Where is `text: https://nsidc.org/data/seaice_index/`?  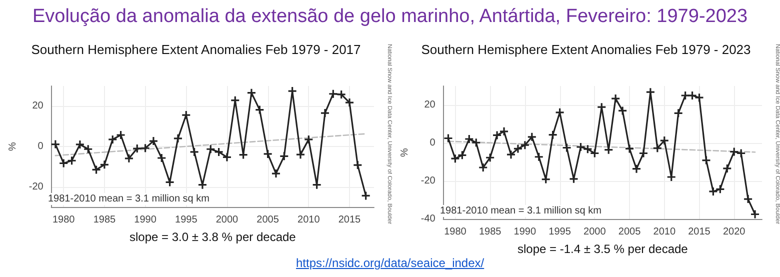
text: https://nsidc.org/data/seaice_index/ is located at coordinates (390, 263).